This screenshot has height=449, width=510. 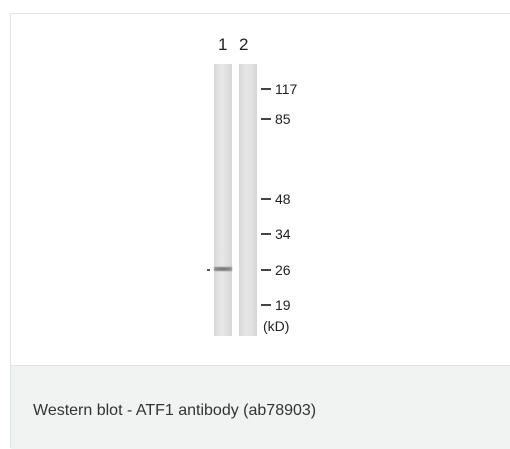 What do you see at coordinates (223, 269) in the screenshot?
I see `protein-band` at bounding box center [223, 269].